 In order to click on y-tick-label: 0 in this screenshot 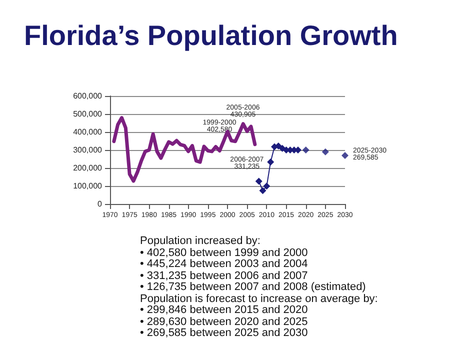, I will do `click(100, 204)`.